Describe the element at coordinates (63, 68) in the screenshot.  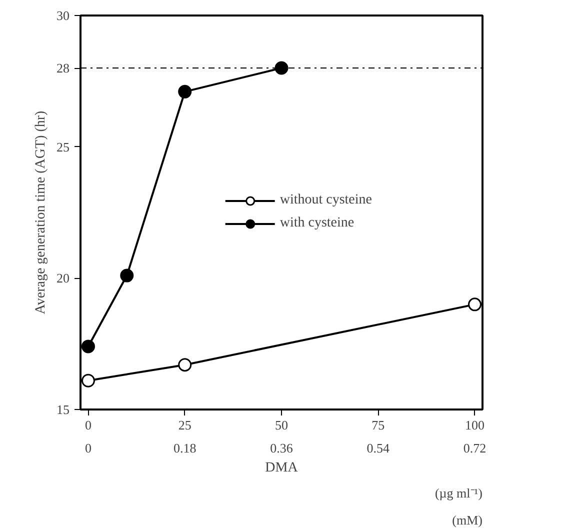
I see `y-tick-label: 28` at that location.